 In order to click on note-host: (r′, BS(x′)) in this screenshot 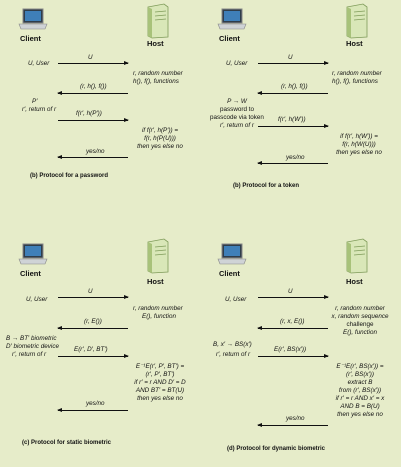, I will do `click(360, 374)`.